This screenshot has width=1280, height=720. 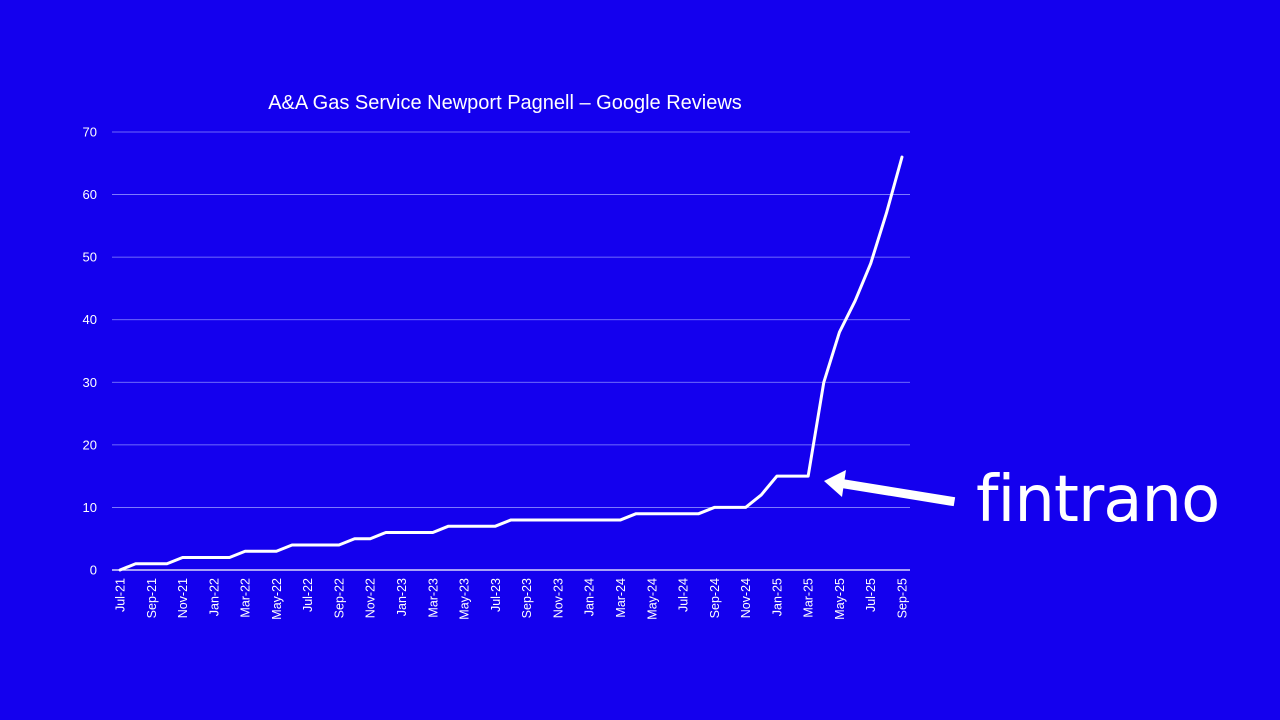 What do you see at coordinates (371, 598) in the screenshot?
I see `x-tick-label: Nov-22` at bounding box center [371, 598].